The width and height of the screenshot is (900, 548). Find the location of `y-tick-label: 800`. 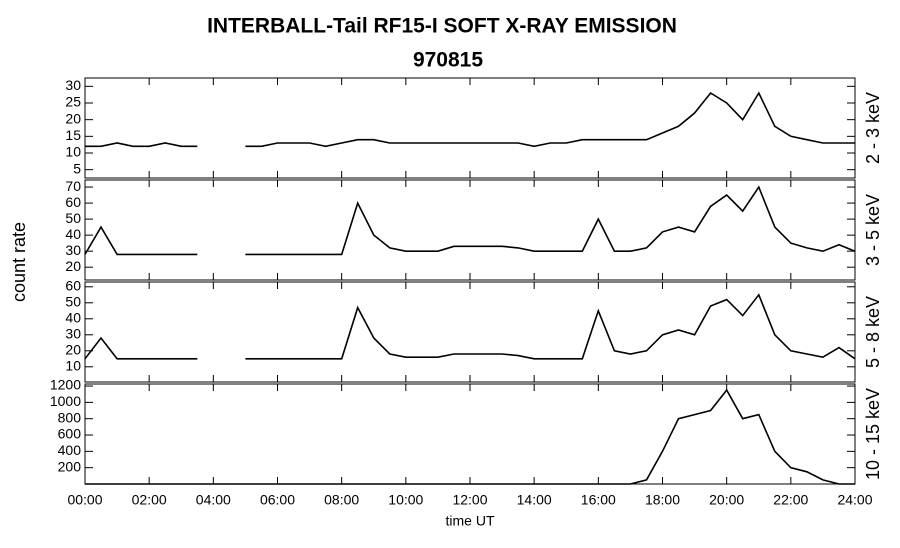

y-tick-label: 800 is located at coordinates (70, 417).